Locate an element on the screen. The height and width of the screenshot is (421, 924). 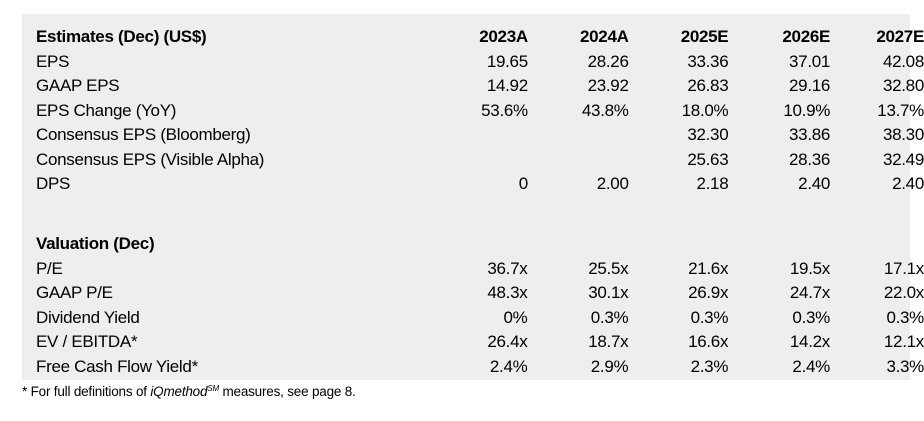
table-cell: 2.18 is located at coordinates (712, 183).